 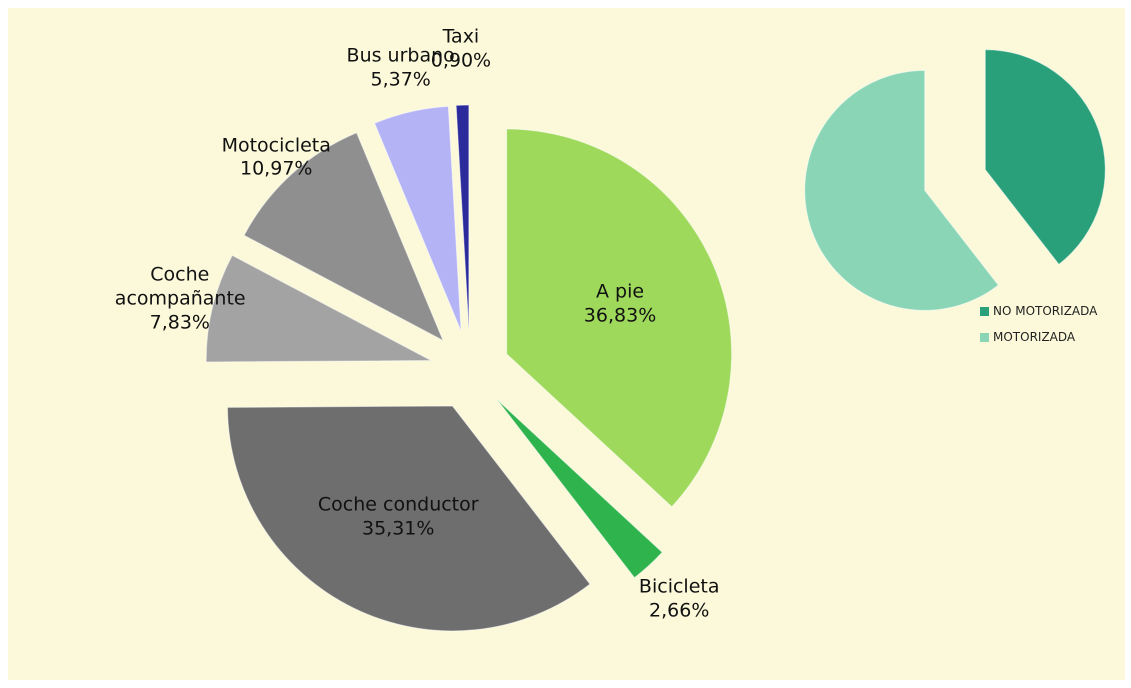 What do you see at coordinates (179, 321) in the screenshot?
I see `value-label: 7,83%` at bounding box center [179, 321].